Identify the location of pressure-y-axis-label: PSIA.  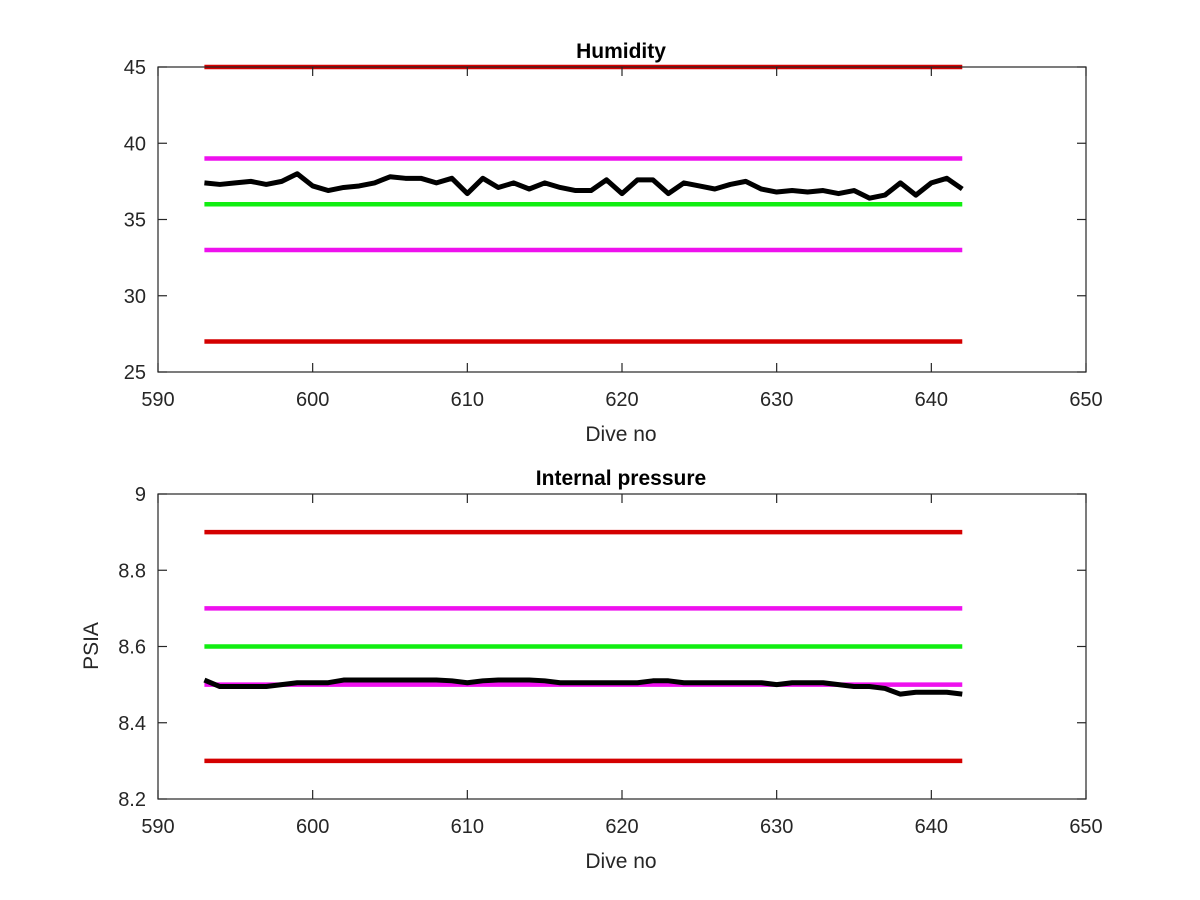
(91, 646).